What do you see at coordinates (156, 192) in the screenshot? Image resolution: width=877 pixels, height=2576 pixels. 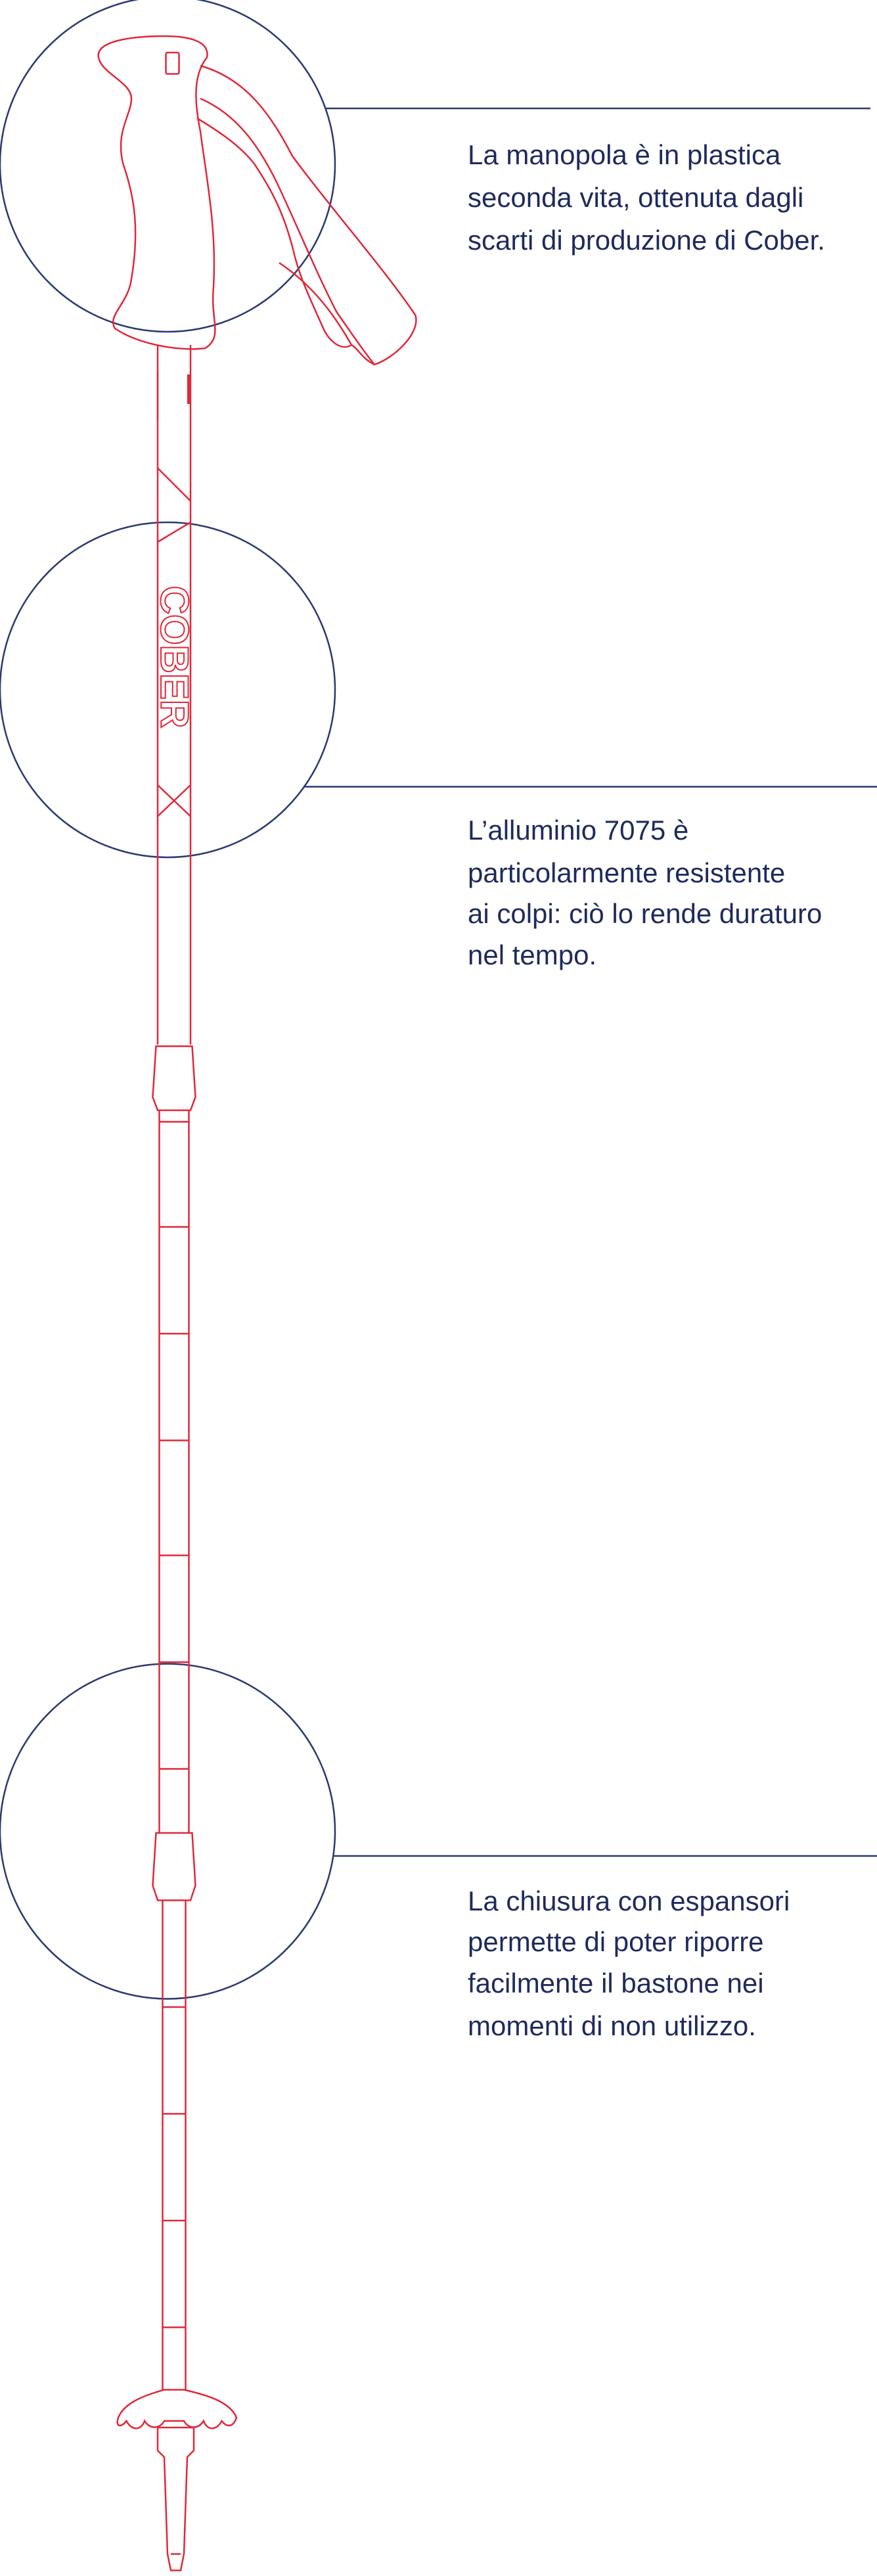 I see `grip` at bounding box center [156, 192].